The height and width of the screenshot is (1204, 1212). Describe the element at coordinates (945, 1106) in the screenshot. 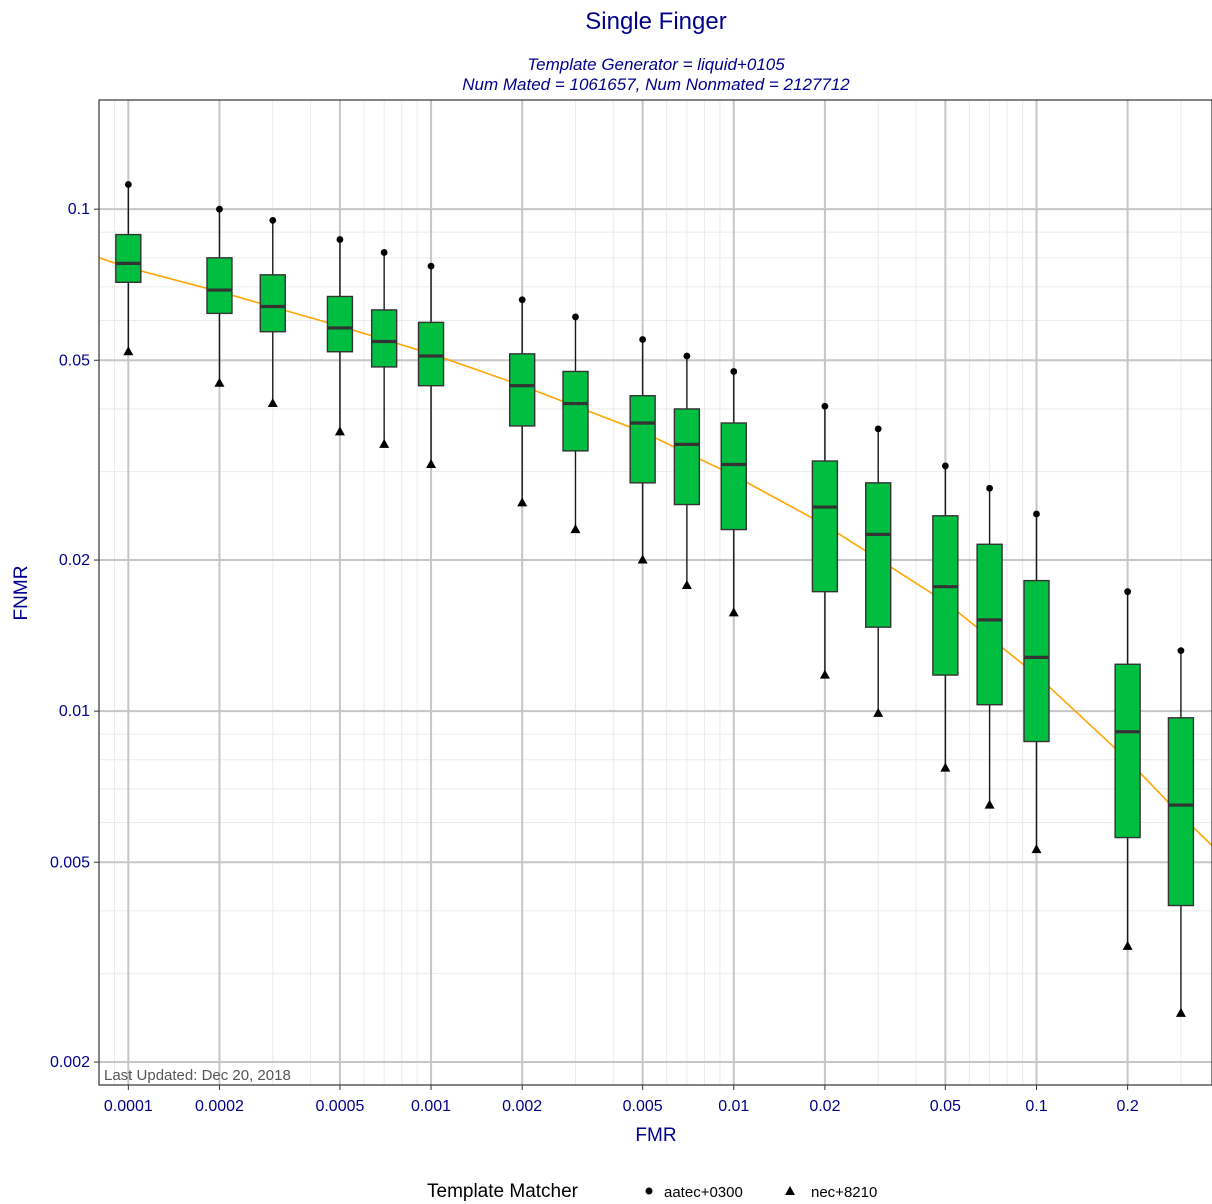

I see `x-tick-label: 0.05` at that location.